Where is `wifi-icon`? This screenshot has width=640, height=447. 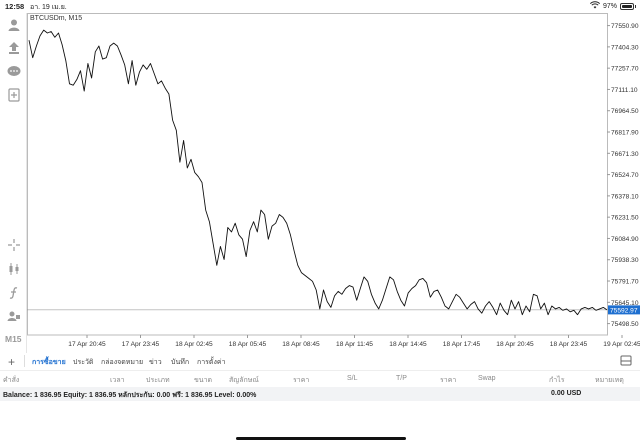 wifi-icon is located at coordinates (595, 6).